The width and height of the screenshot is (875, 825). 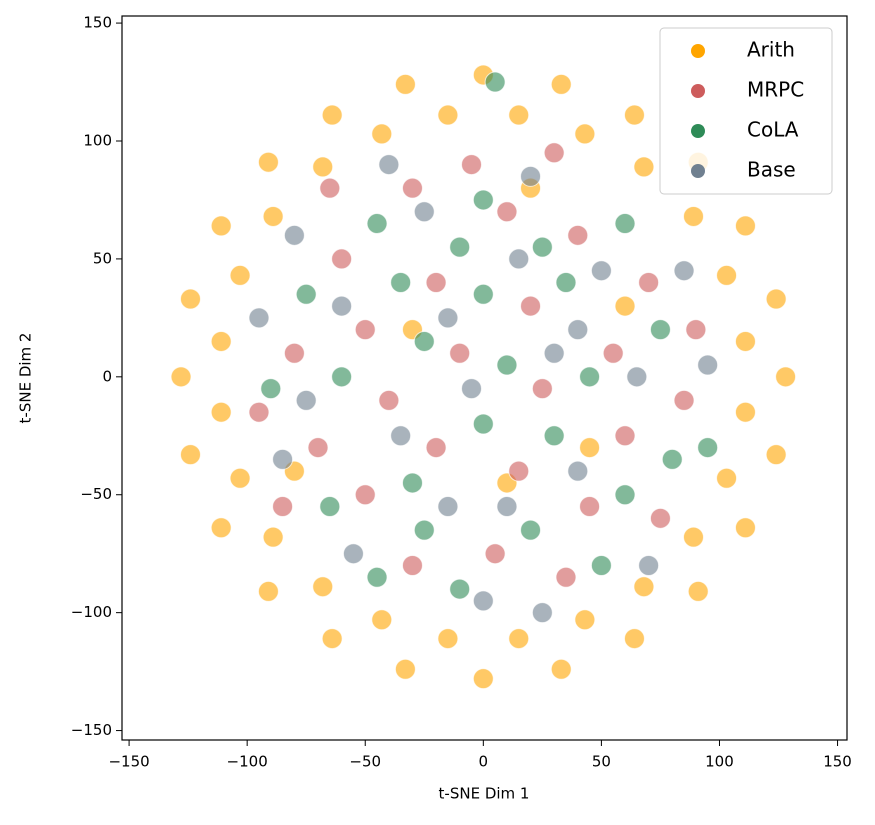 I want to click on x-tick-label: −100, so click(x=247, y=762).